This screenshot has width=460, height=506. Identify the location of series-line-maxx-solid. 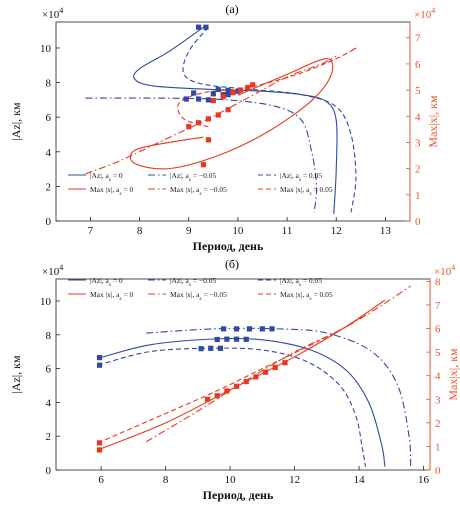
(231, 114).